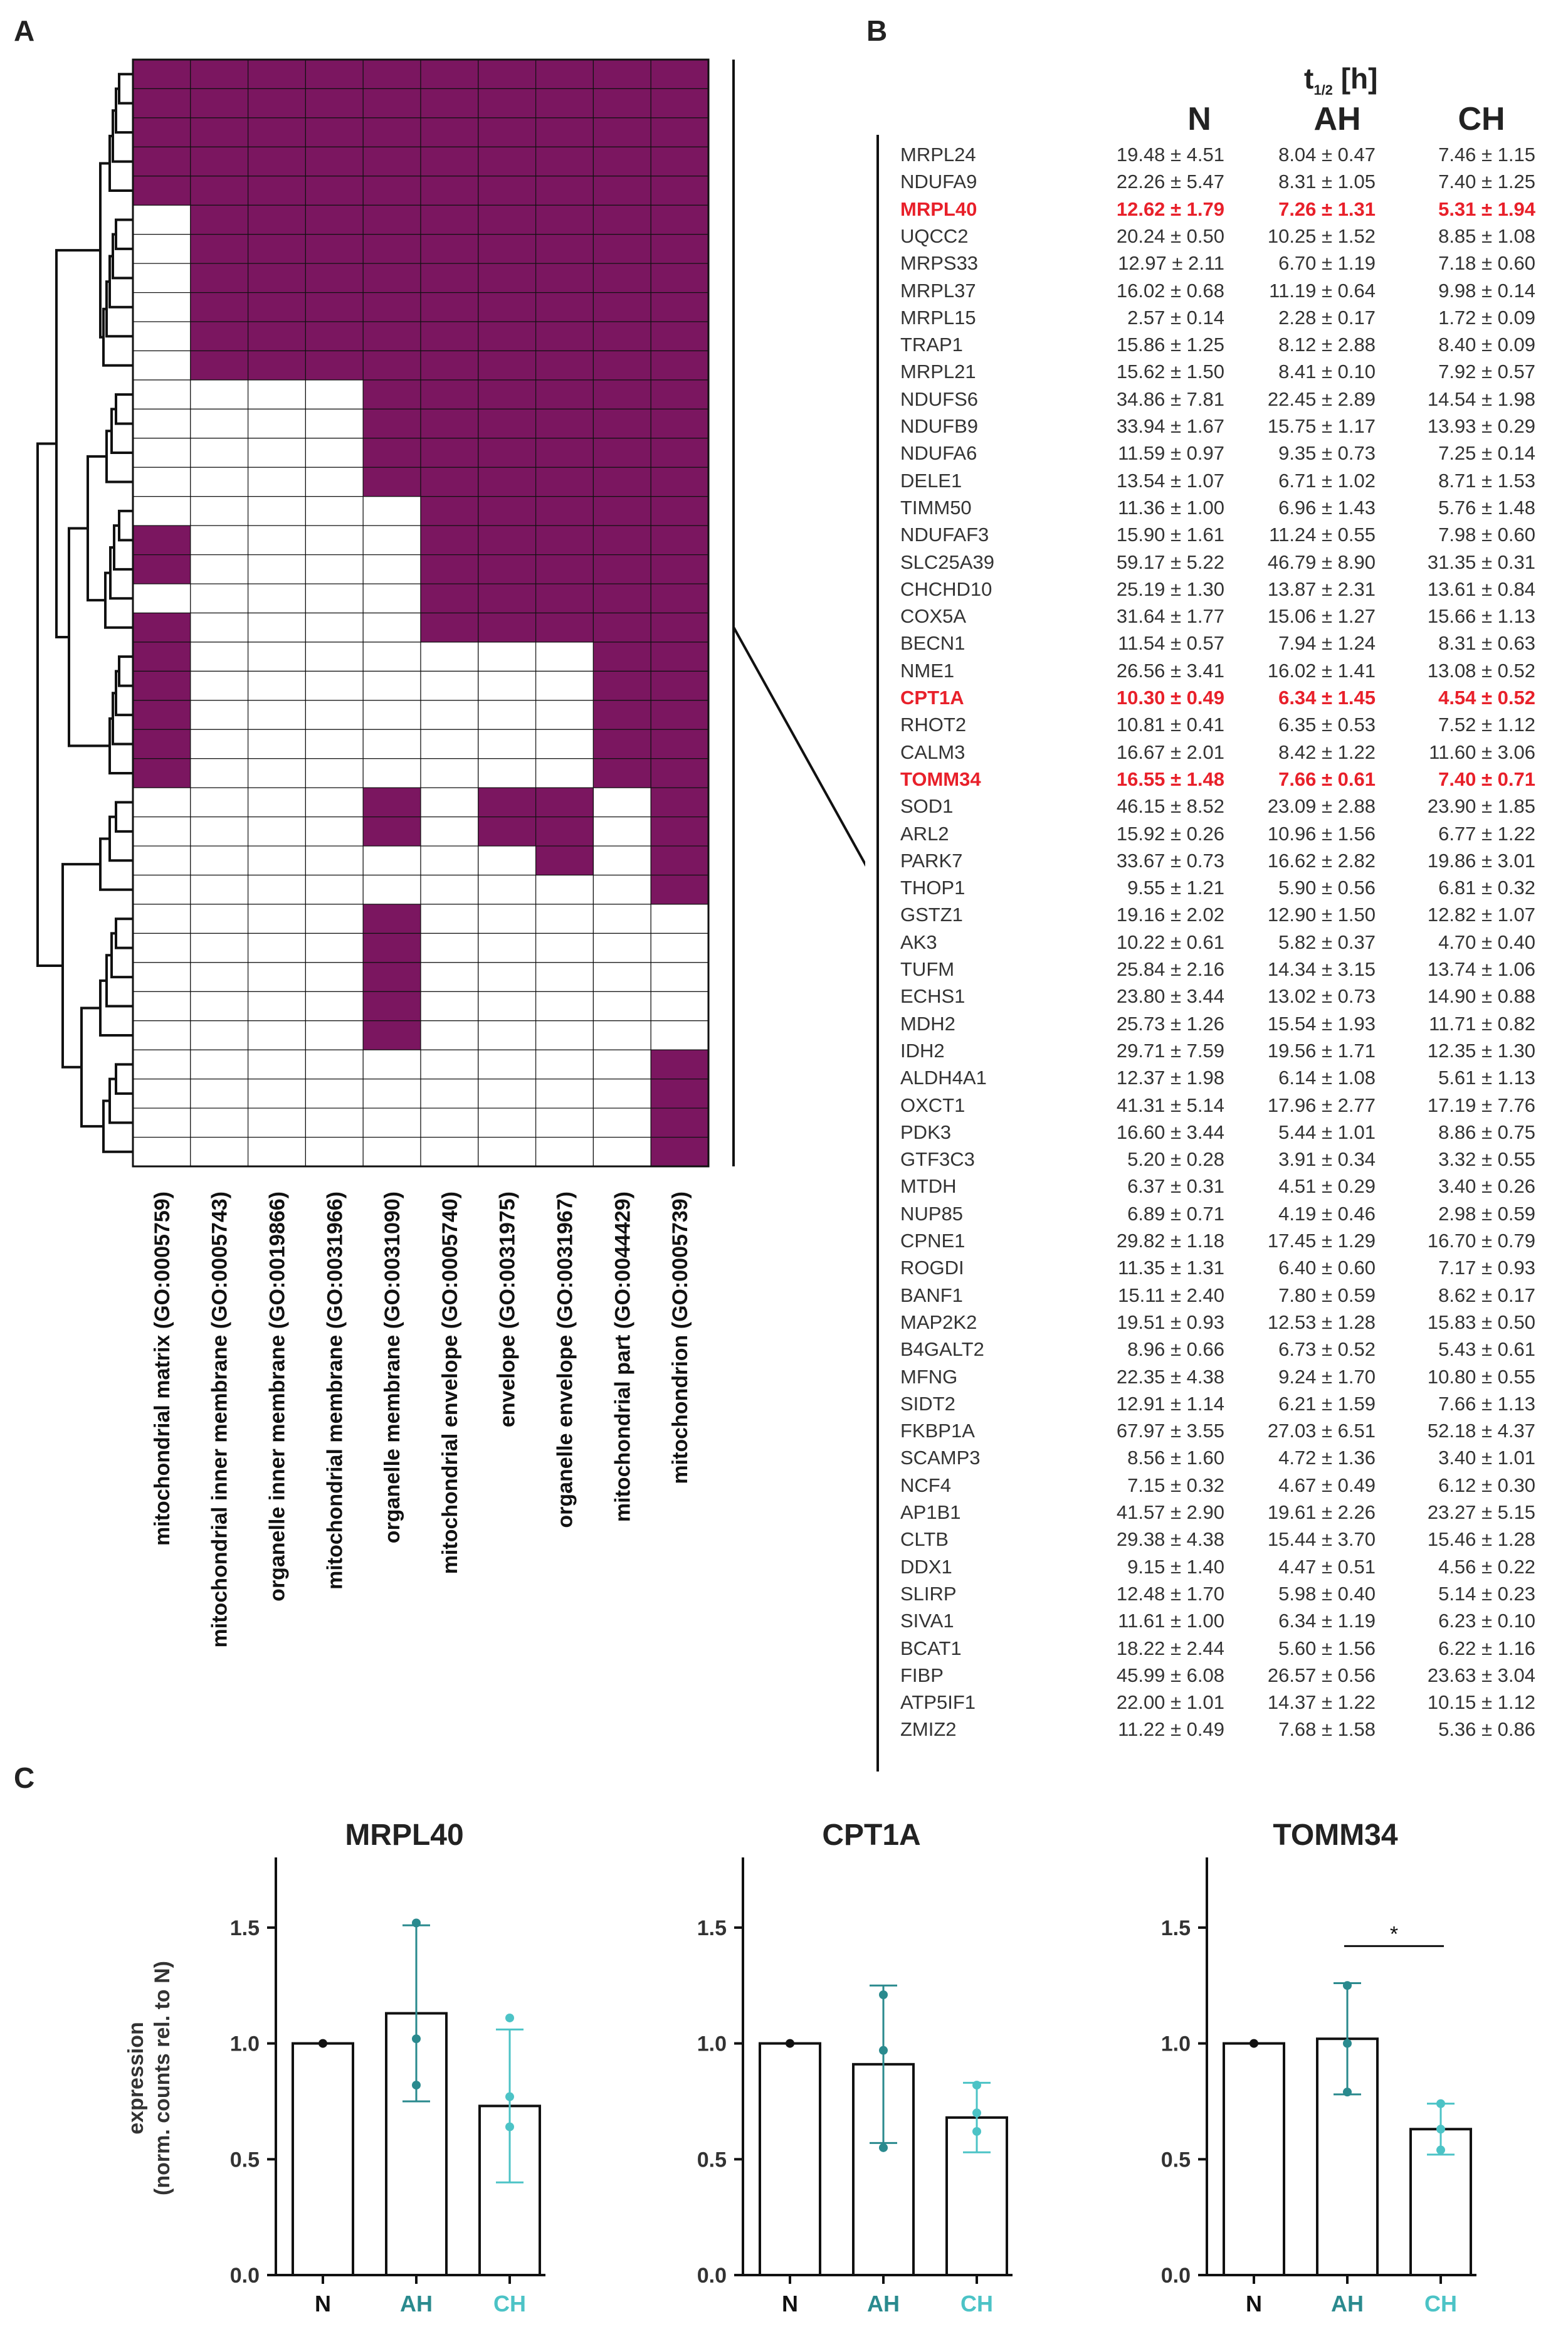 The width and height of the screenshot is (1568, 2329). What do you see at coordinates (1337, 119) in the screenshot?
I see `column-header-ah: AH` at bounding box center [1337, 119].